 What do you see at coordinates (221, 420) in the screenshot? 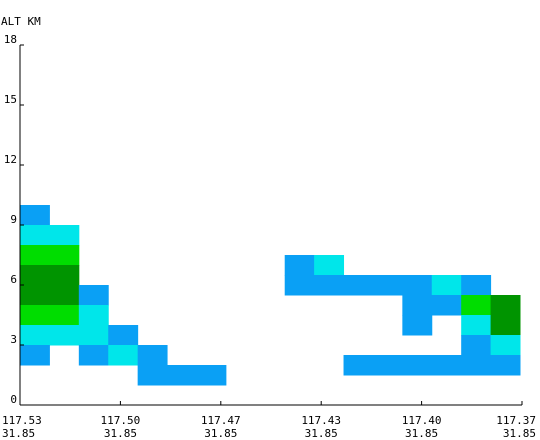
I see `x-tick-label-lon: 117.47` at bounding box center [221, 420].